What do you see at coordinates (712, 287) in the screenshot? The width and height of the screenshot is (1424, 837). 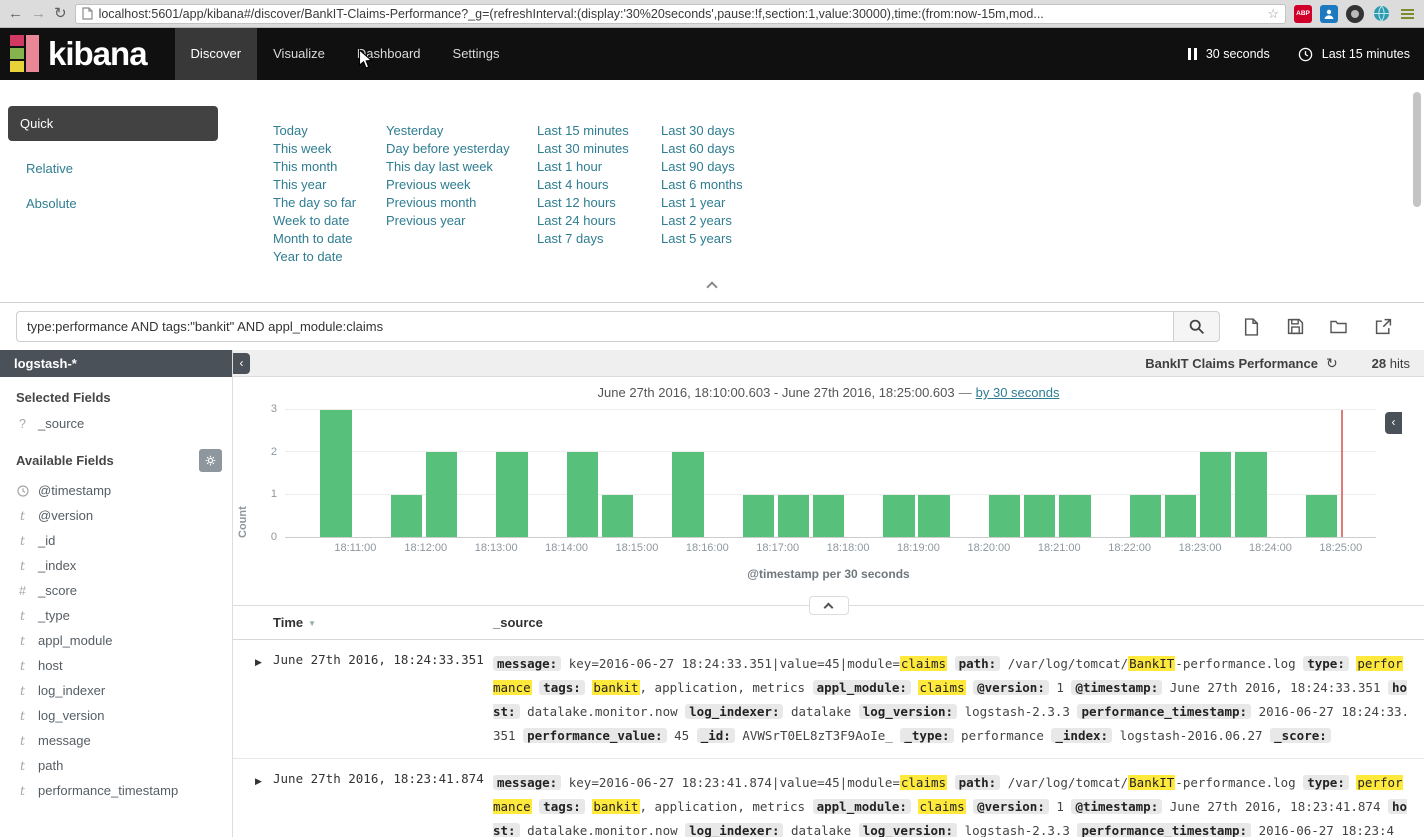 I see `timepicker-collapse-button` at bounding box center [712, 287].